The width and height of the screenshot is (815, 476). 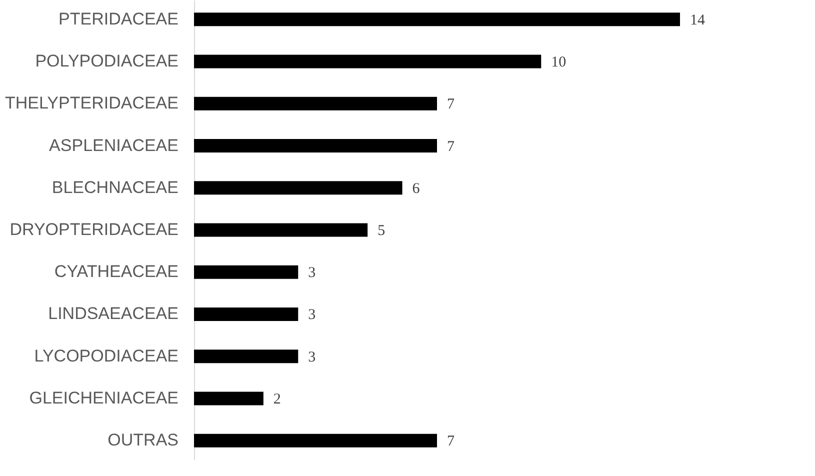 I want to click on data-label: 2, so click(x=277, y=400).